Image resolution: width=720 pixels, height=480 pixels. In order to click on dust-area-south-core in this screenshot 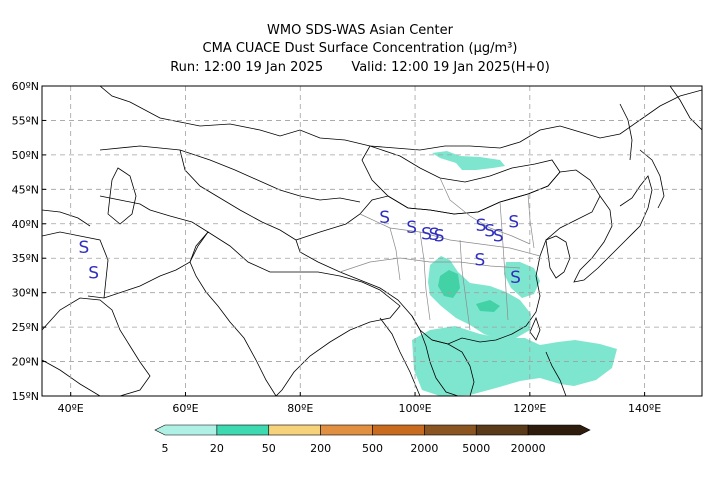, I will do `click(488, 306)`.